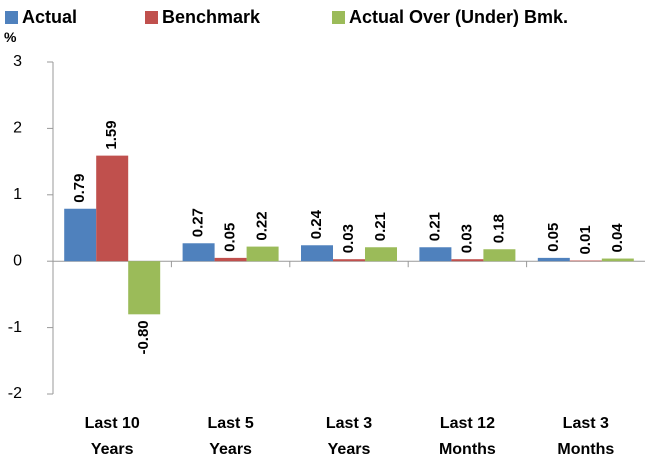 The image size is (649, 461). What do you see at coordinates (230, 436) in the screenshot?
I see `x-tick-label: Last 5 Years` at bounding box center [230, 436].